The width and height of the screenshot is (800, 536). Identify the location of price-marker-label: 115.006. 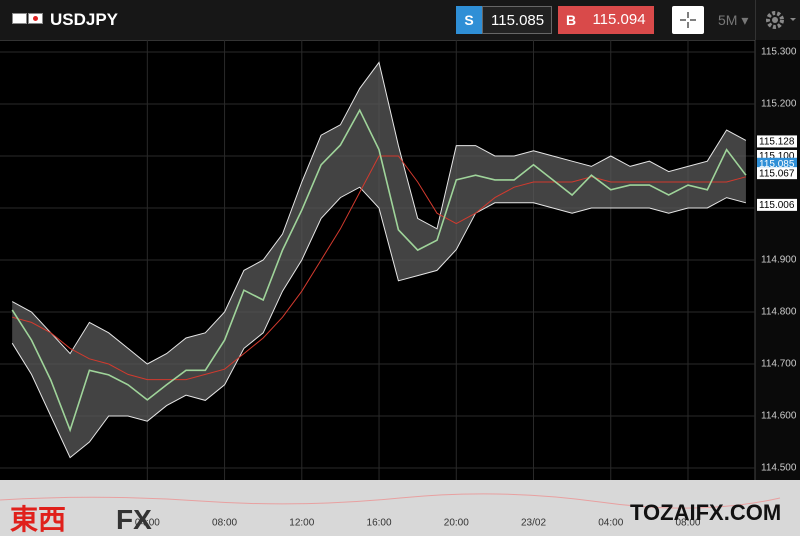
(777, 205).